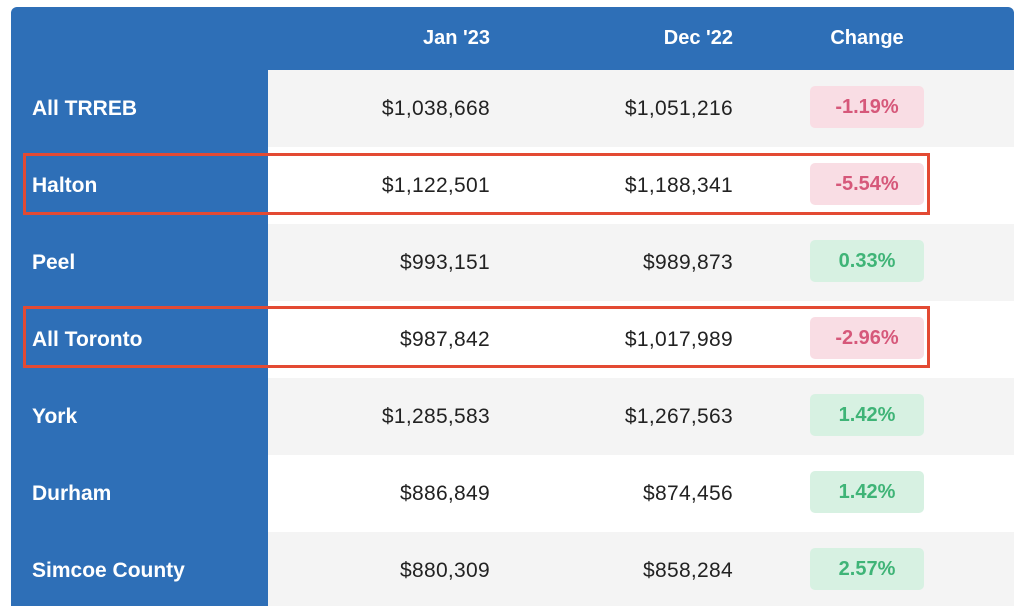  I want to click on table-row: Durham $886,849 $874,456 1.42%, so click(512, 493).